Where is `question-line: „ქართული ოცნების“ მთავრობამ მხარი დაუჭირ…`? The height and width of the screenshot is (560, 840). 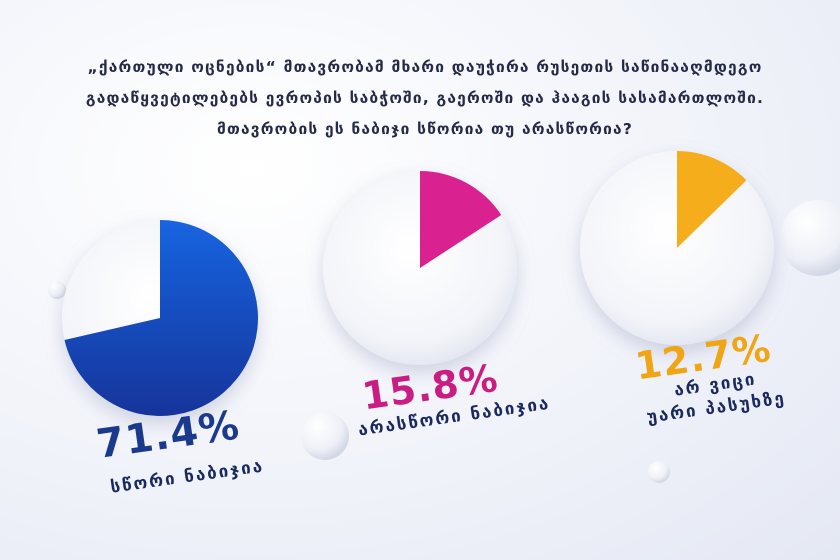
question-line: „ქართული ოცნების“ მთავრობამ მხარი დაუჭირ… is located at coordinates (425, 67).